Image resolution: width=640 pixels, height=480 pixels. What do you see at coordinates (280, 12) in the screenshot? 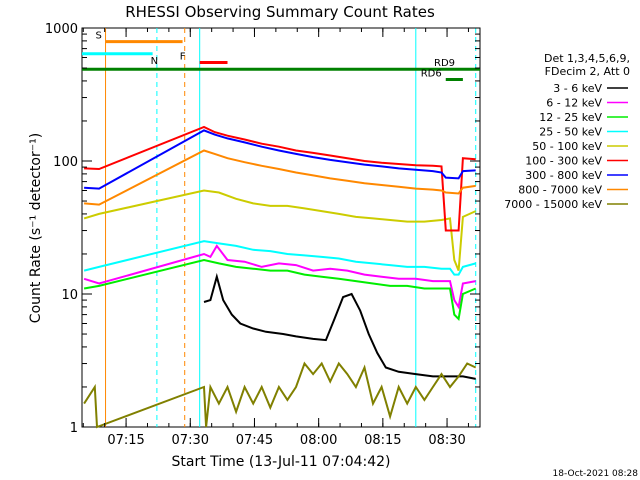
I see `chart-title: RHESSI Observing Summary Count Rates` at bounding box center [280, 12].